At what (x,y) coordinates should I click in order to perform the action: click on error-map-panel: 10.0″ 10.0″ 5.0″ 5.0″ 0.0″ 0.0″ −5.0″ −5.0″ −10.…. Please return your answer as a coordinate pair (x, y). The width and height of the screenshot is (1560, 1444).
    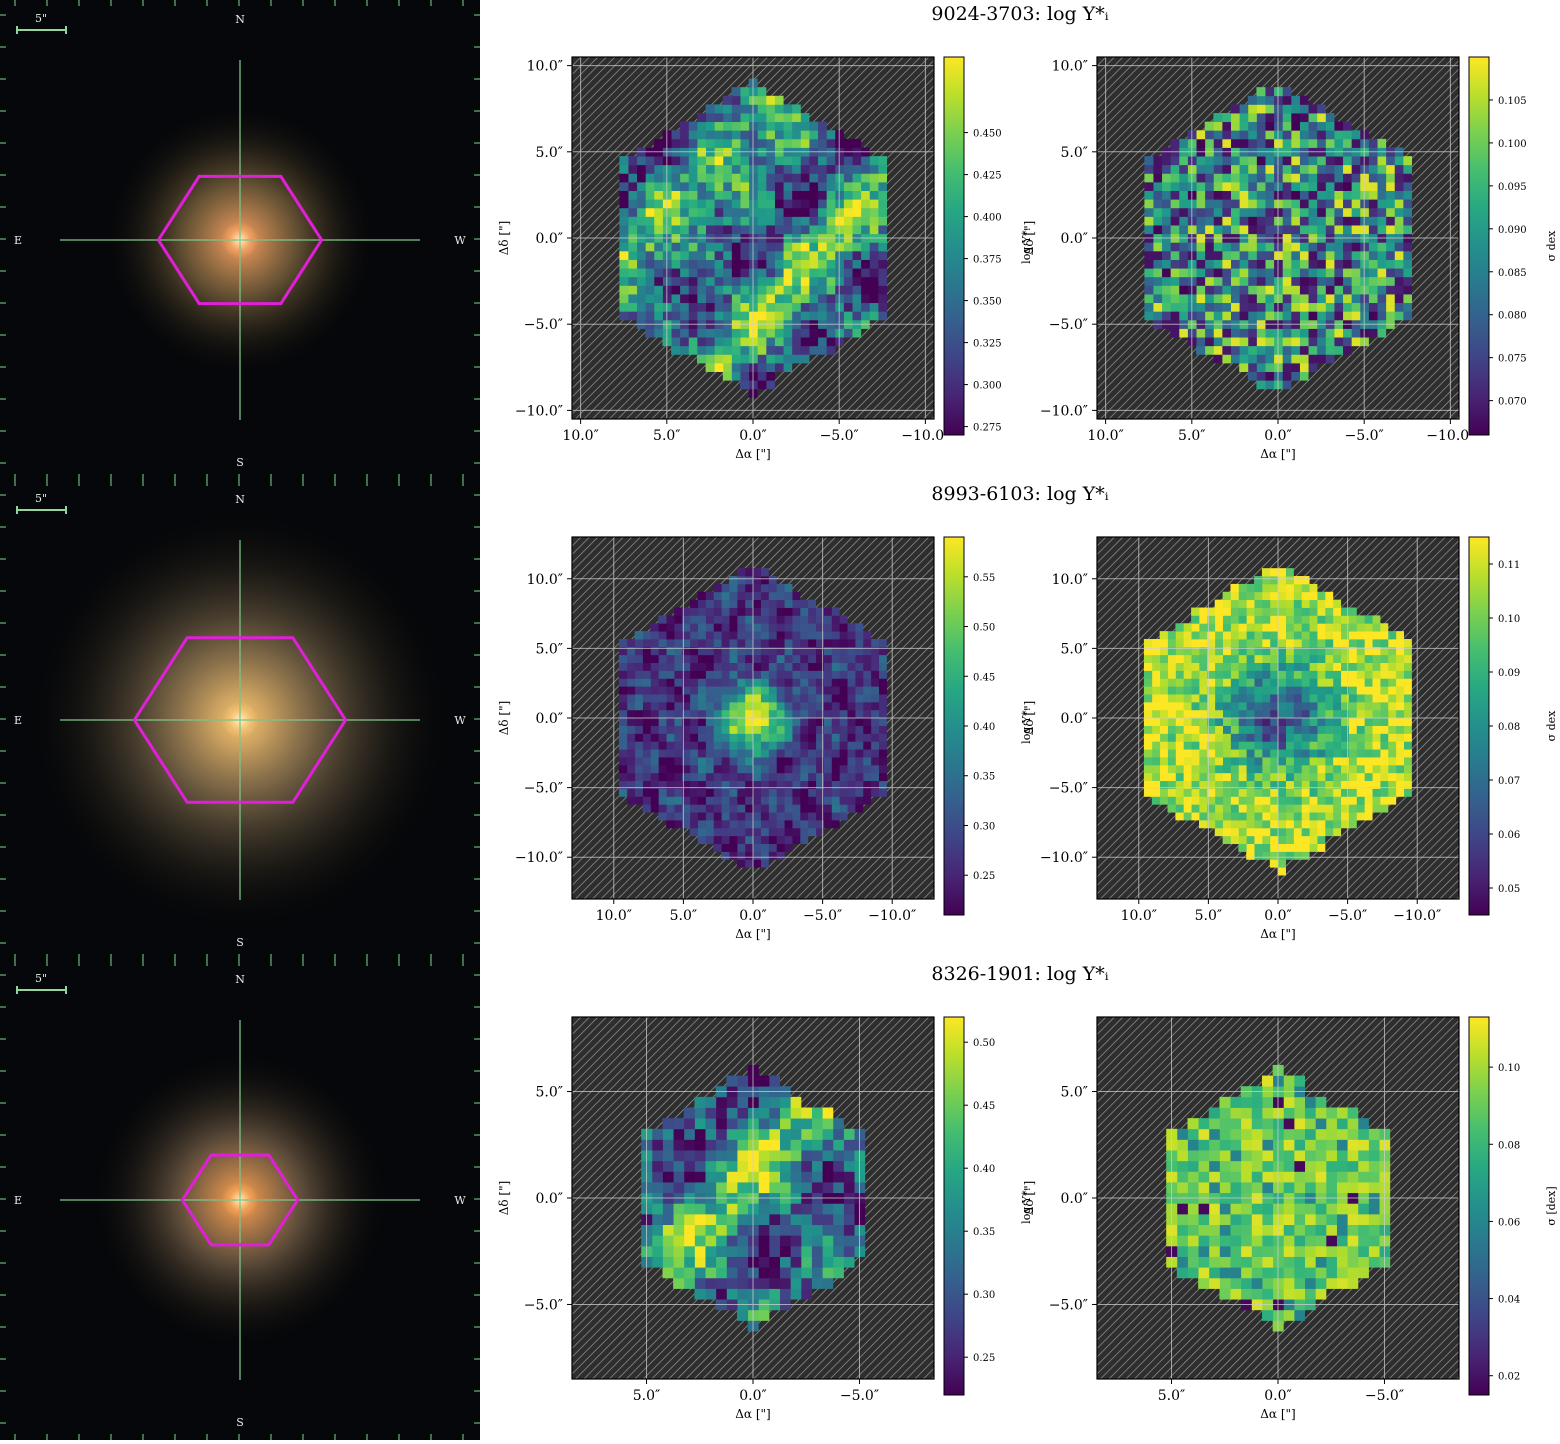
    Looking at the image, I should click on (1290, 738).